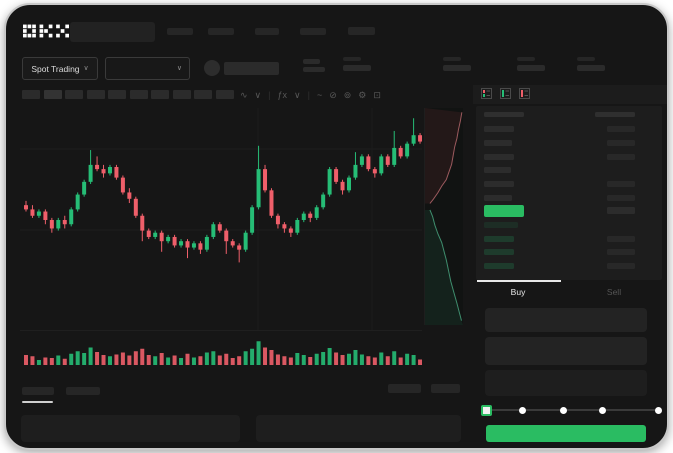  Describe the element at coordinates (244, 94) in the screenshot. I see `chart-style-icon: ∿` at that location.